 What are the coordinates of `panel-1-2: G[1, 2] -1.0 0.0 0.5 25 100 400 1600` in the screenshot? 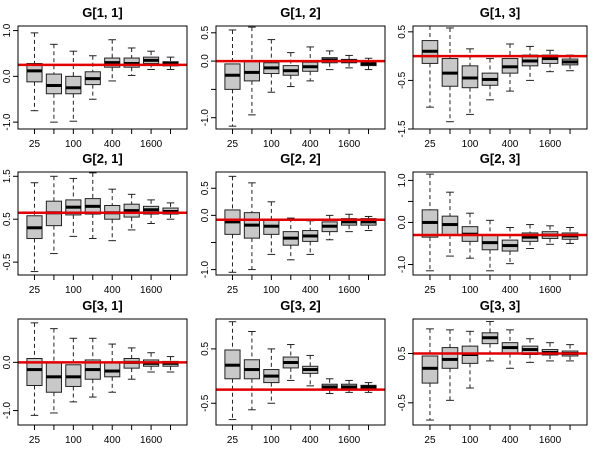 It's located at (293, 77).